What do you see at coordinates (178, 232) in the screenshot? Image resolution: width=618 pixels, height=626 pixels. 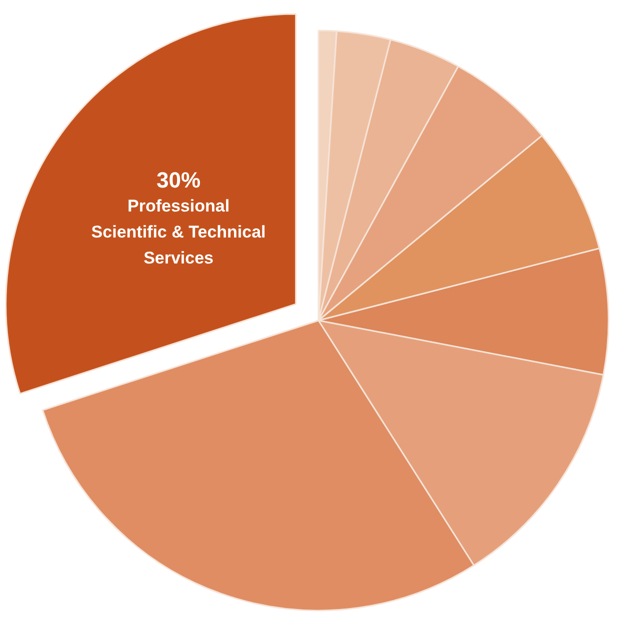 I see `slice-label: Professional Scientific & Technical Services` at bounding box center [178, 232].